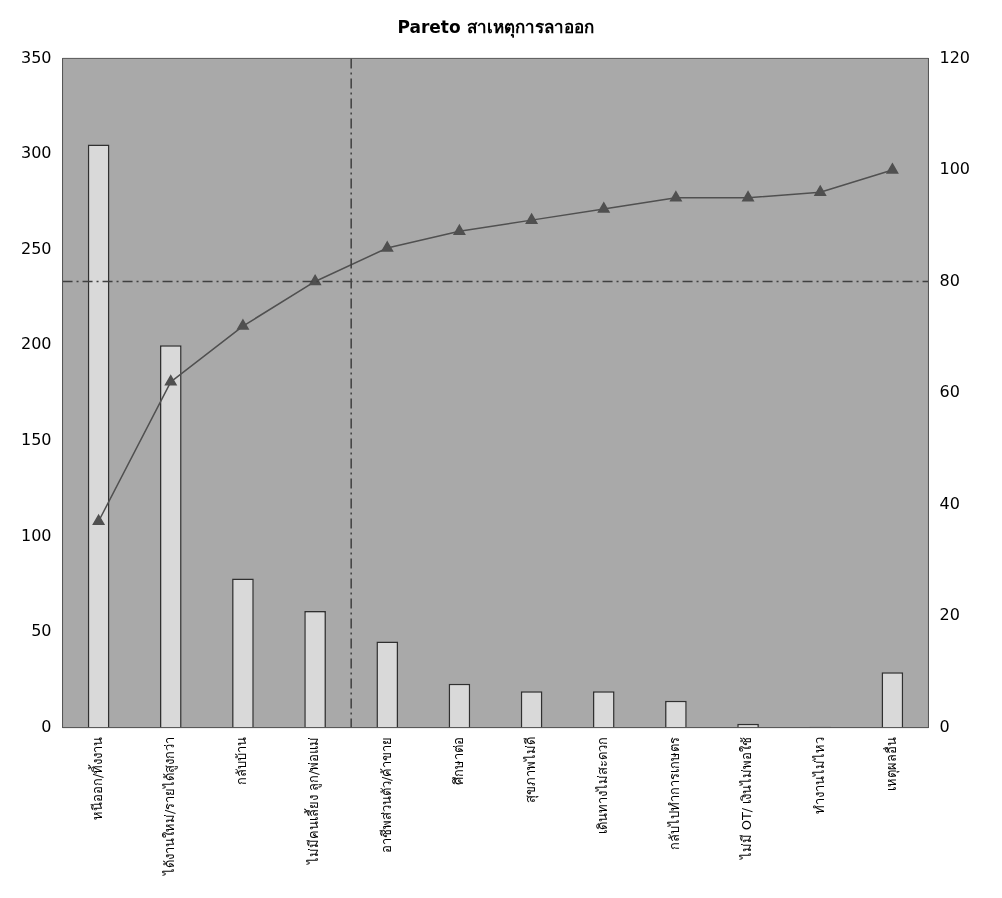 This screenshot has width=1002, height=898. I want to click on y2-tick-label: 60, so click(949, 392).